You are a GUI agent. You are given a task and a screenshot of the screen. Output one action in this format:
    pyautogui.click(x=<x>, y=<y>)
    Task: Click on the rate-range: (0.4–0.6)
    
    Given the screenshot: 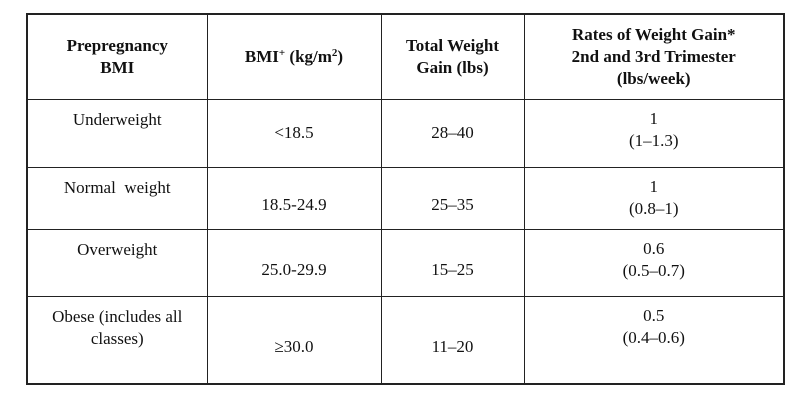 What is the action you would take?
    pyautogui.click(x=653, y=337)
    